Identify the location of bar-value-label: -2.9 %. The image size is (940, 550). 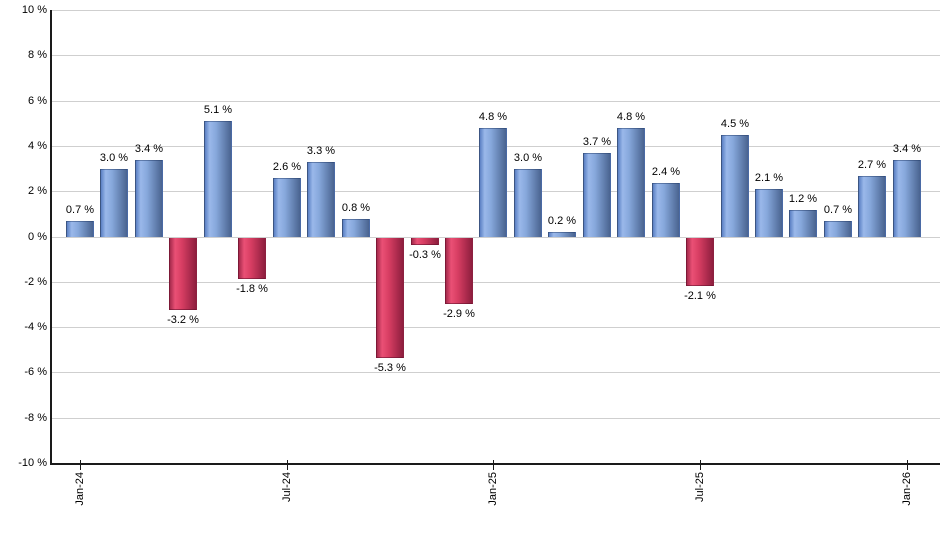
(459, 314).